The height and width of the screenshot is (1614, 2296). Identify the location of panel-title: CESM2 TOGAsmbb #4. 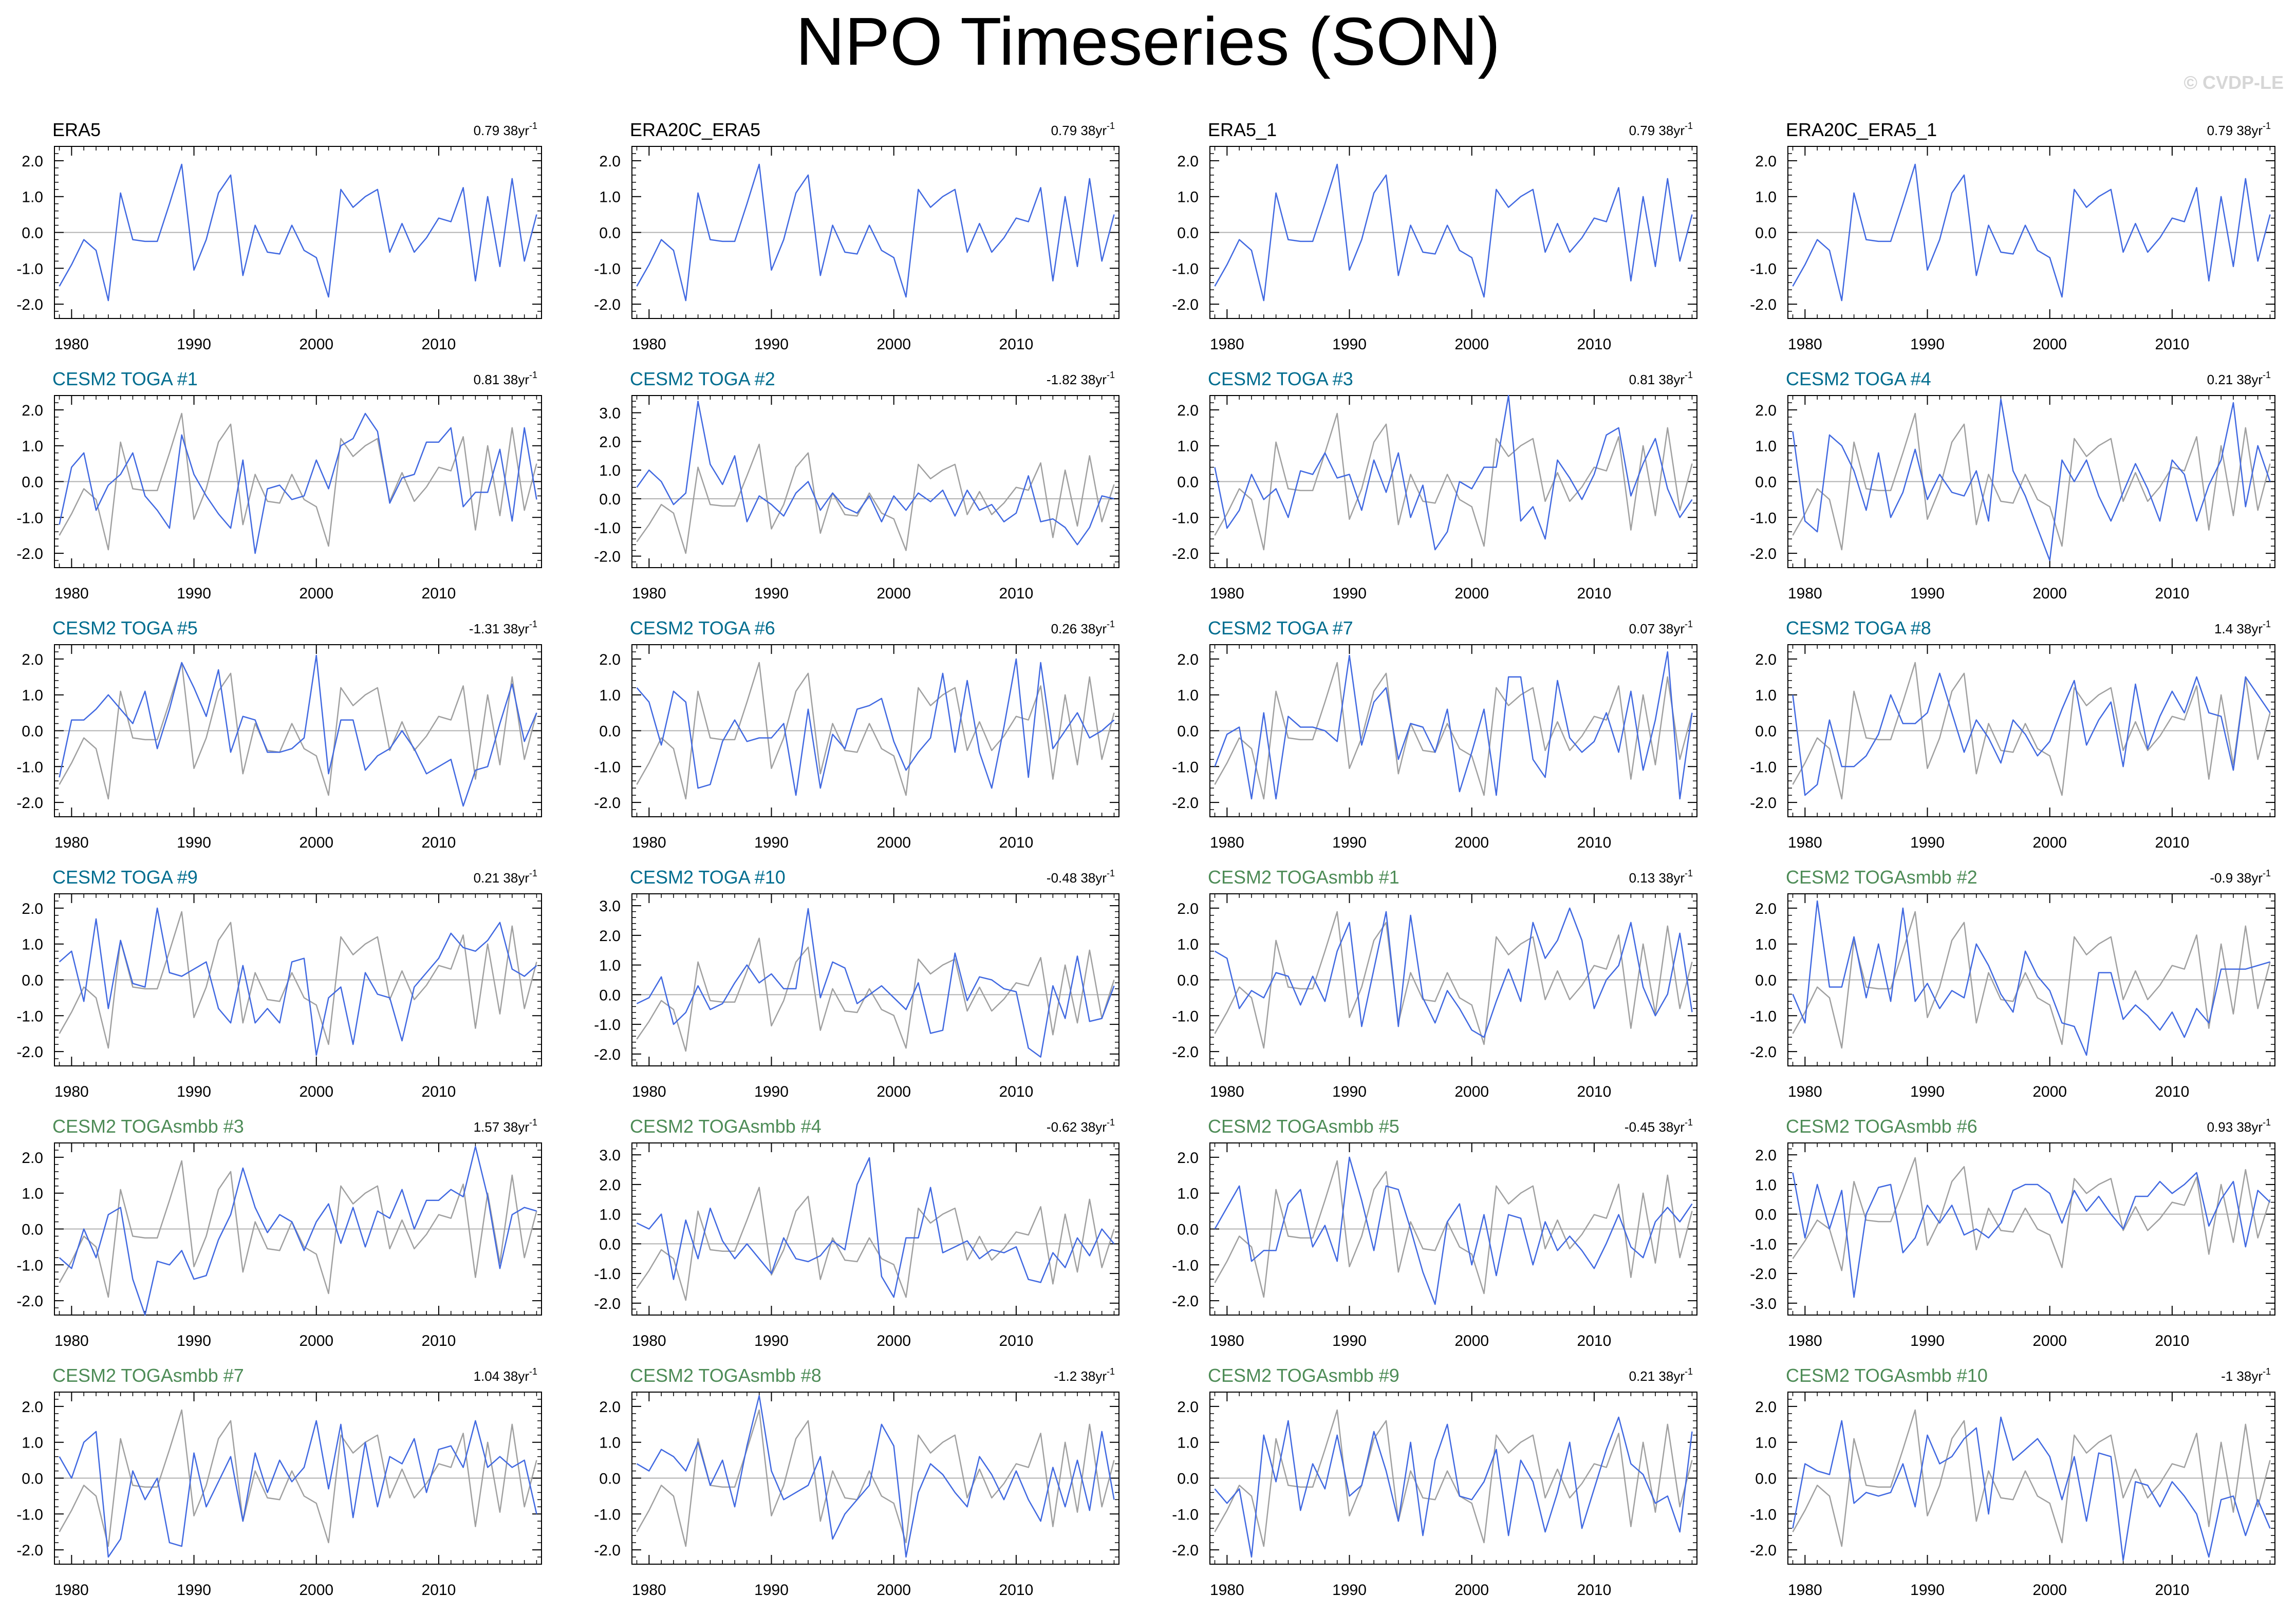
(726, 1126).